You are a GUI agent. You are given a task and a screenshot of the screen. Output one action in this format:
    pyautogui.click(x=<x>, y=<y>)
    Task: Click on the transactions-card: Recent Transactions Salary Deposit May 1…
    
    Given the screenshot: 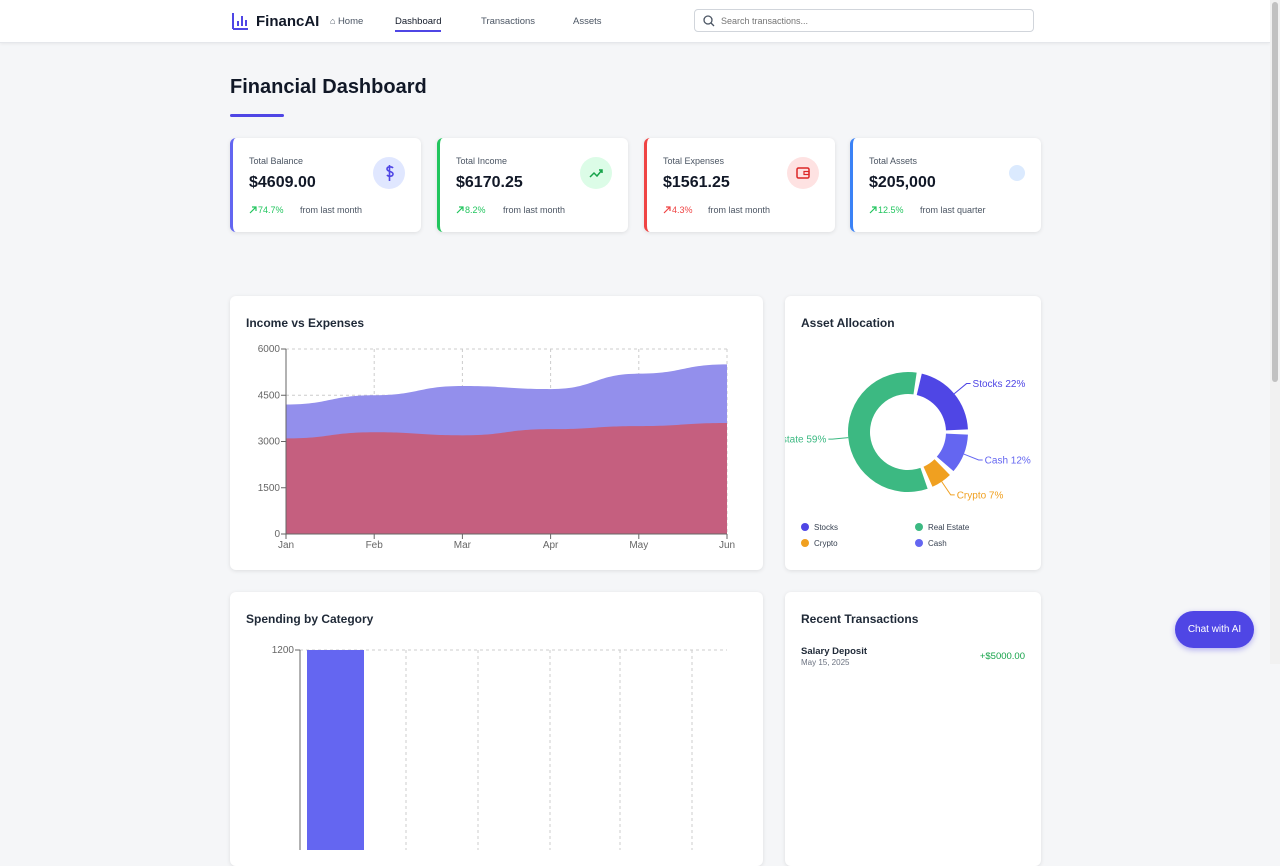 What is the action you would take?
    pyautogui.click(x=913, y=729)
    